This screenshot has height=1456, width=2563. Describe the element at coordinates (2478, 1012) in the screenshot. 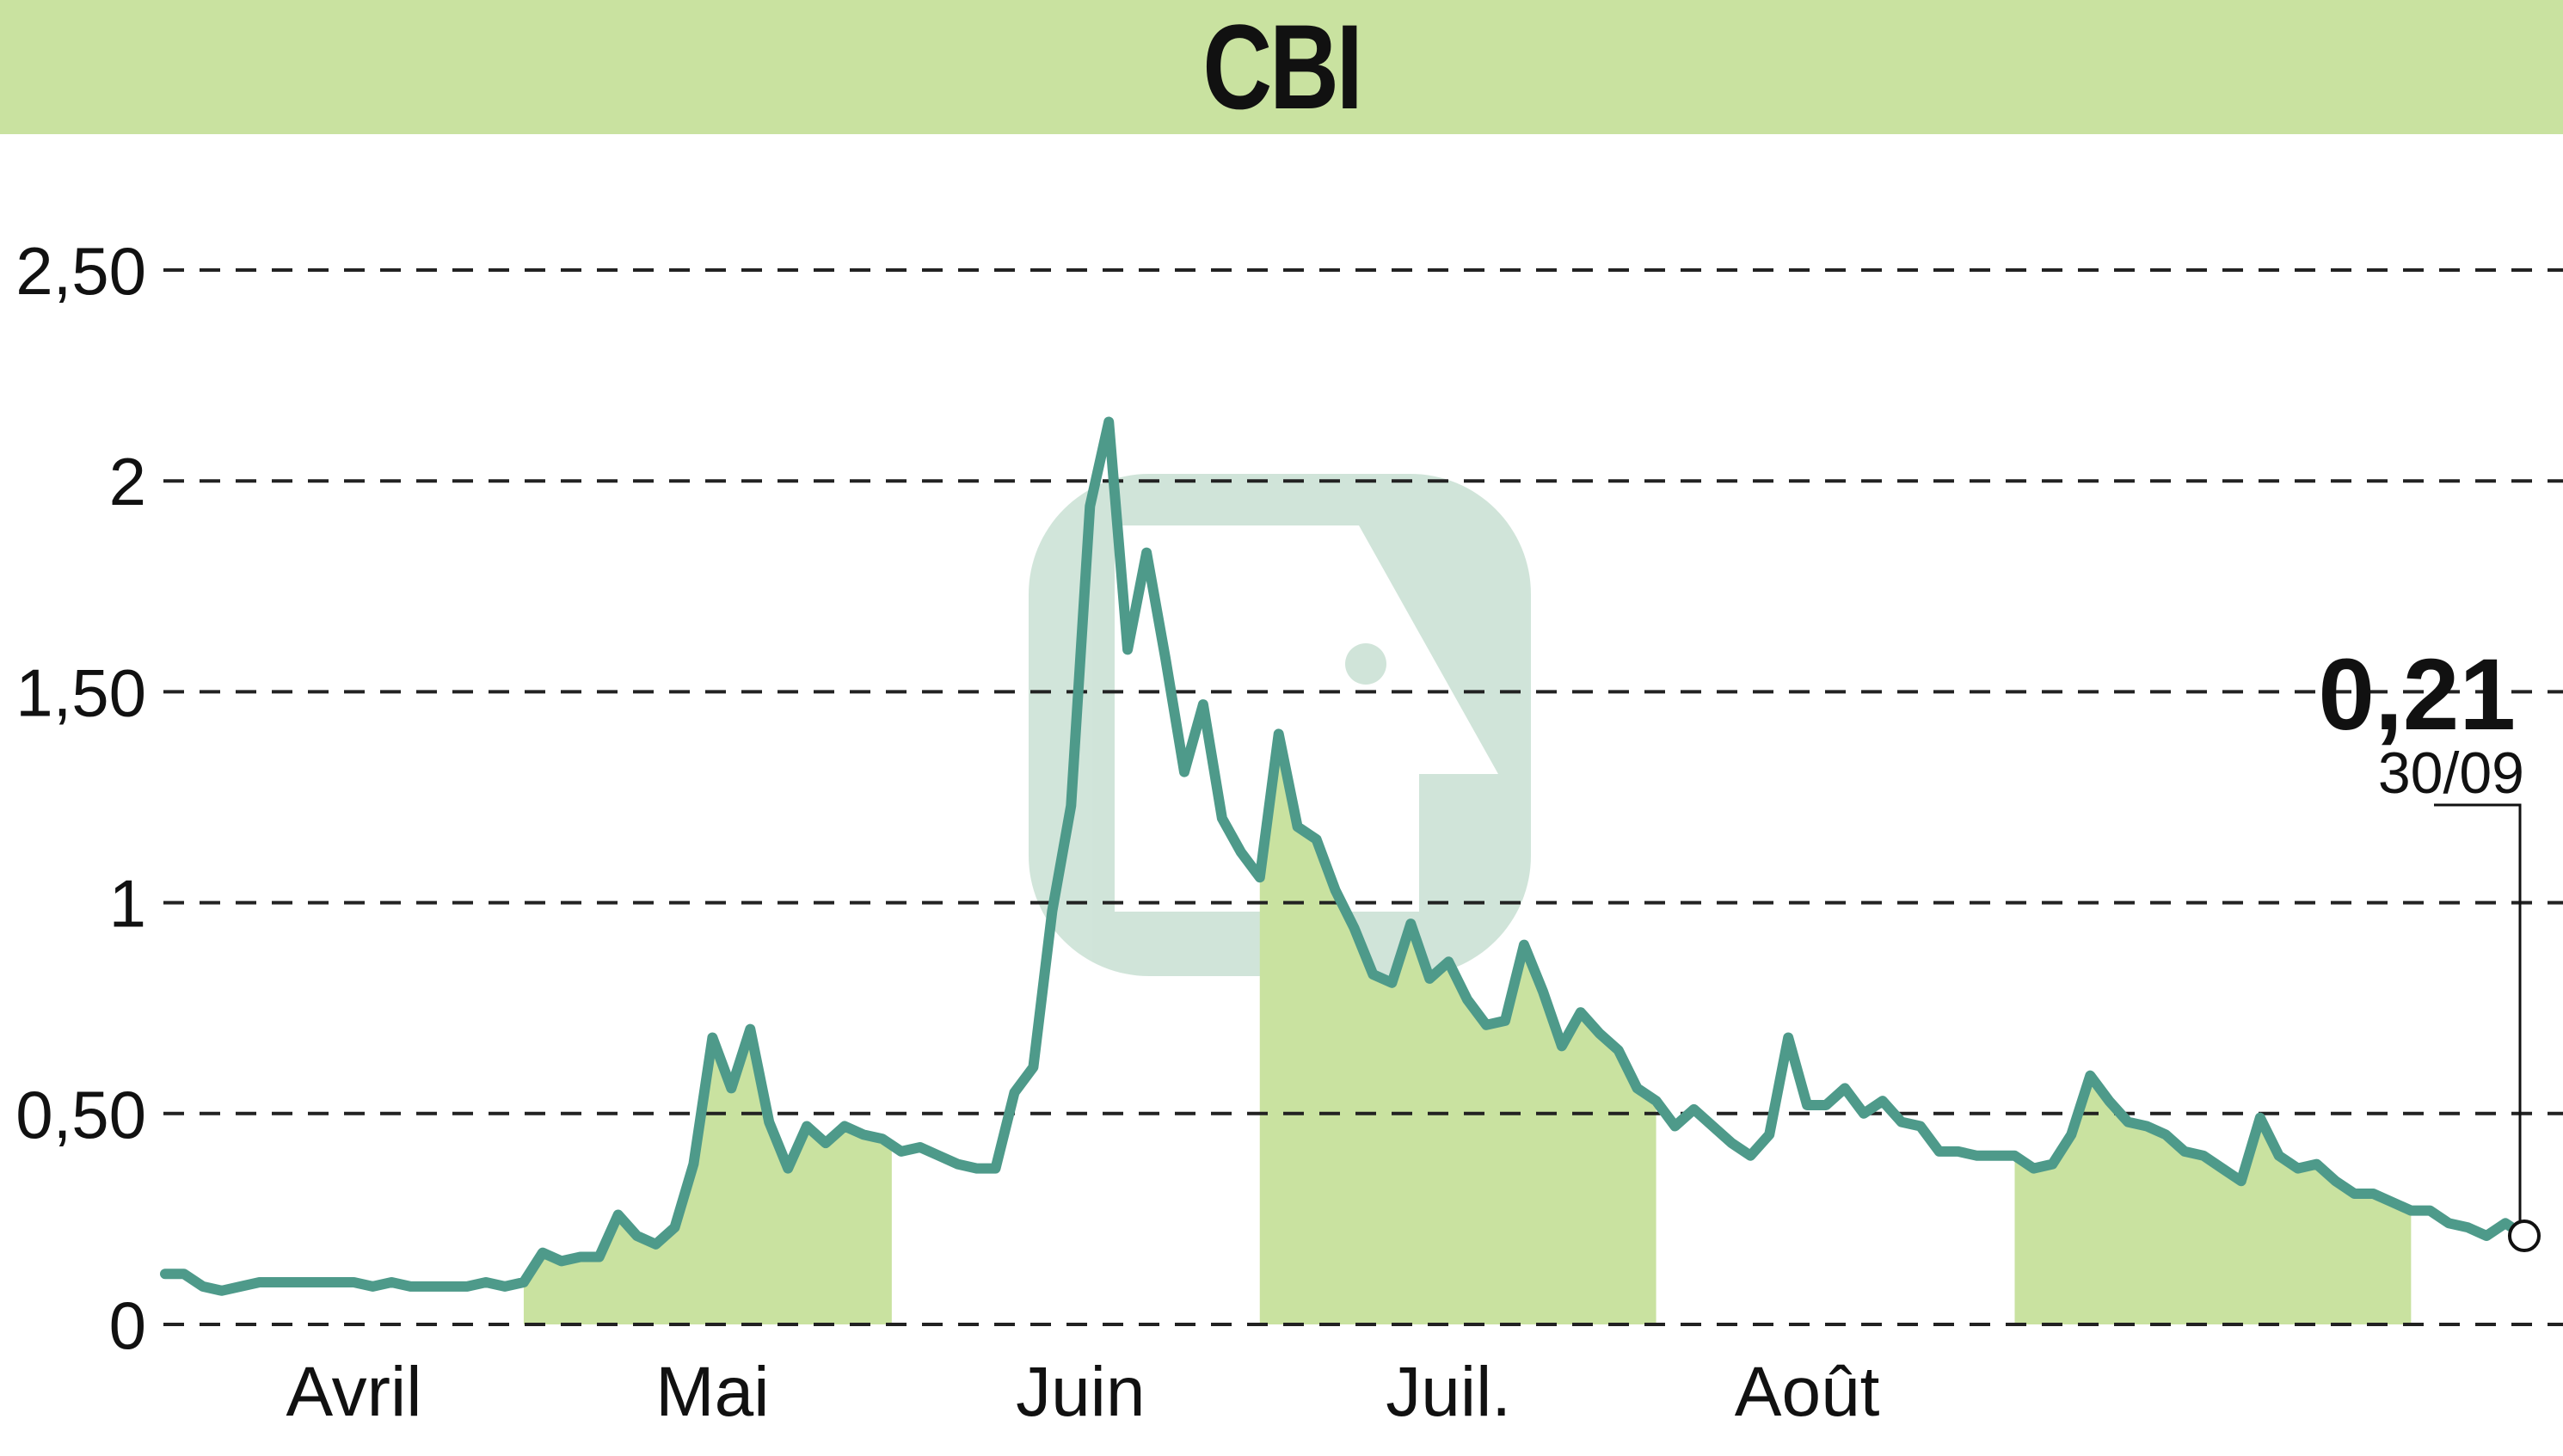

I see `last-value-leader` at that location.